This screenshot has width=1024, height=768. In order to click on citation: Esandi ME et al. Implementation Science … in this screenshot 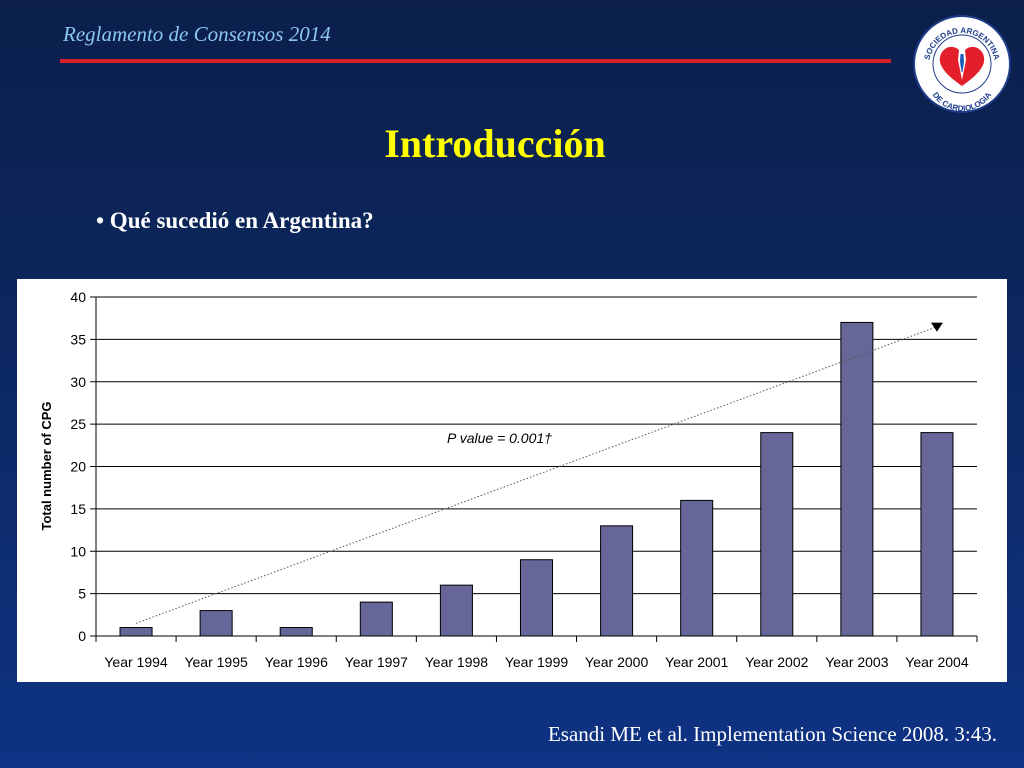, I will do `click(772, 734)`.